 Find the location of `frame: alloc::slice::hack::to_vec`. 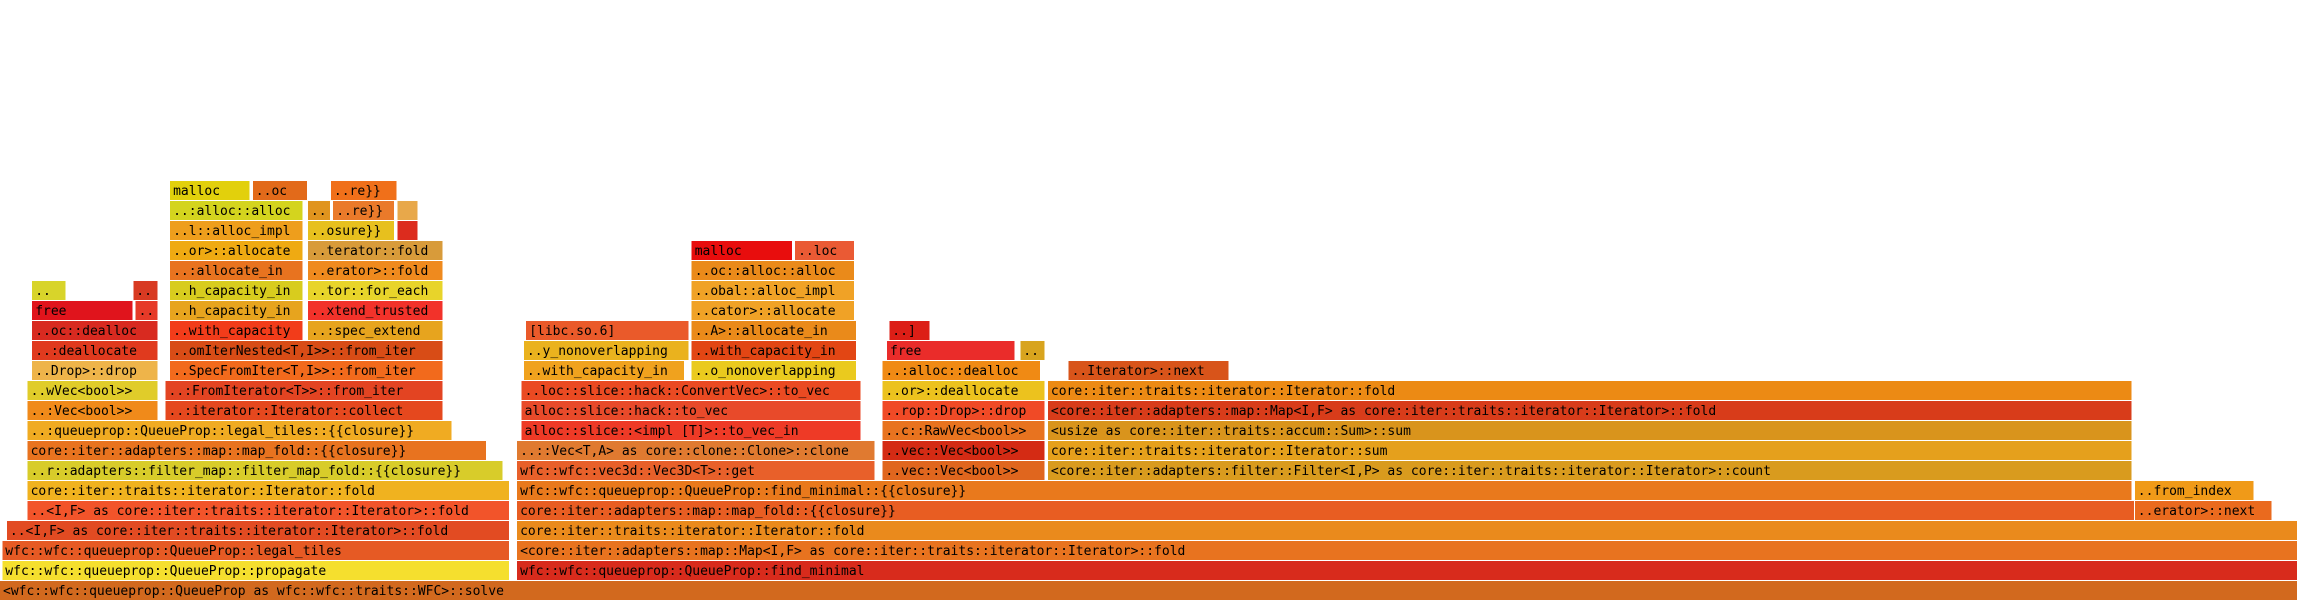

frame: alloc::slice::hack::to_vec is located at coordinates (691, 410).